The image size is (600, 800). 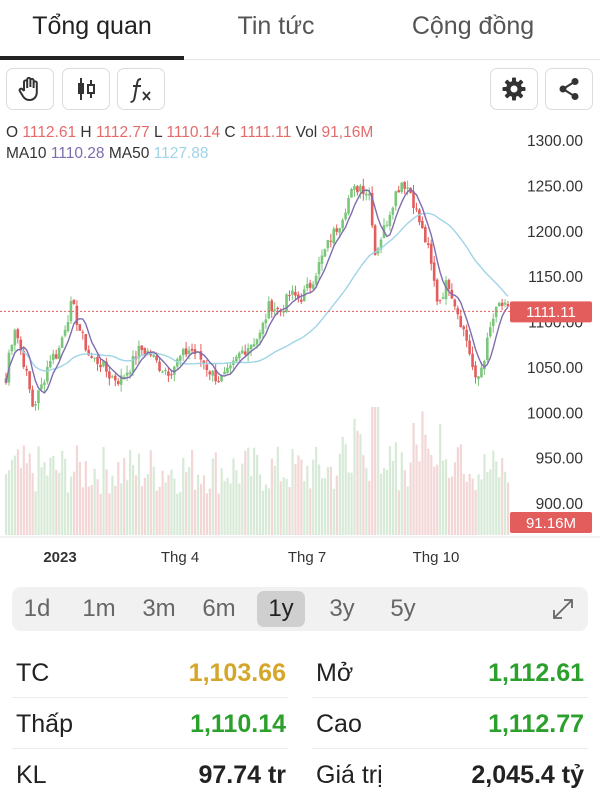 What do you see at coordinates (37, 608) in the screenshot?
I see `range-1d-button: 1d` at bounding box center [37, 608].